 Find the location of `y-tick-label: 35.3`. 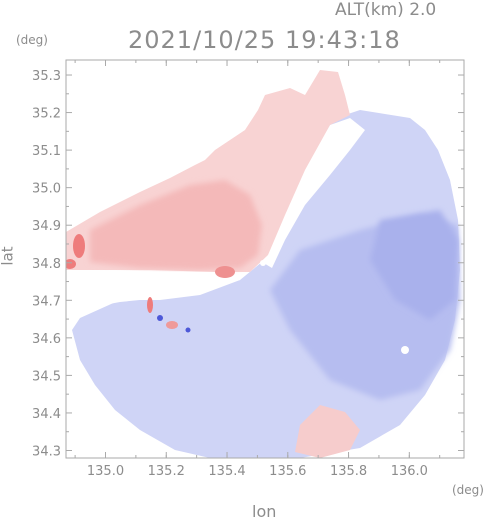

y-tick-label: 35.3 is located at coordinates (46, 76).